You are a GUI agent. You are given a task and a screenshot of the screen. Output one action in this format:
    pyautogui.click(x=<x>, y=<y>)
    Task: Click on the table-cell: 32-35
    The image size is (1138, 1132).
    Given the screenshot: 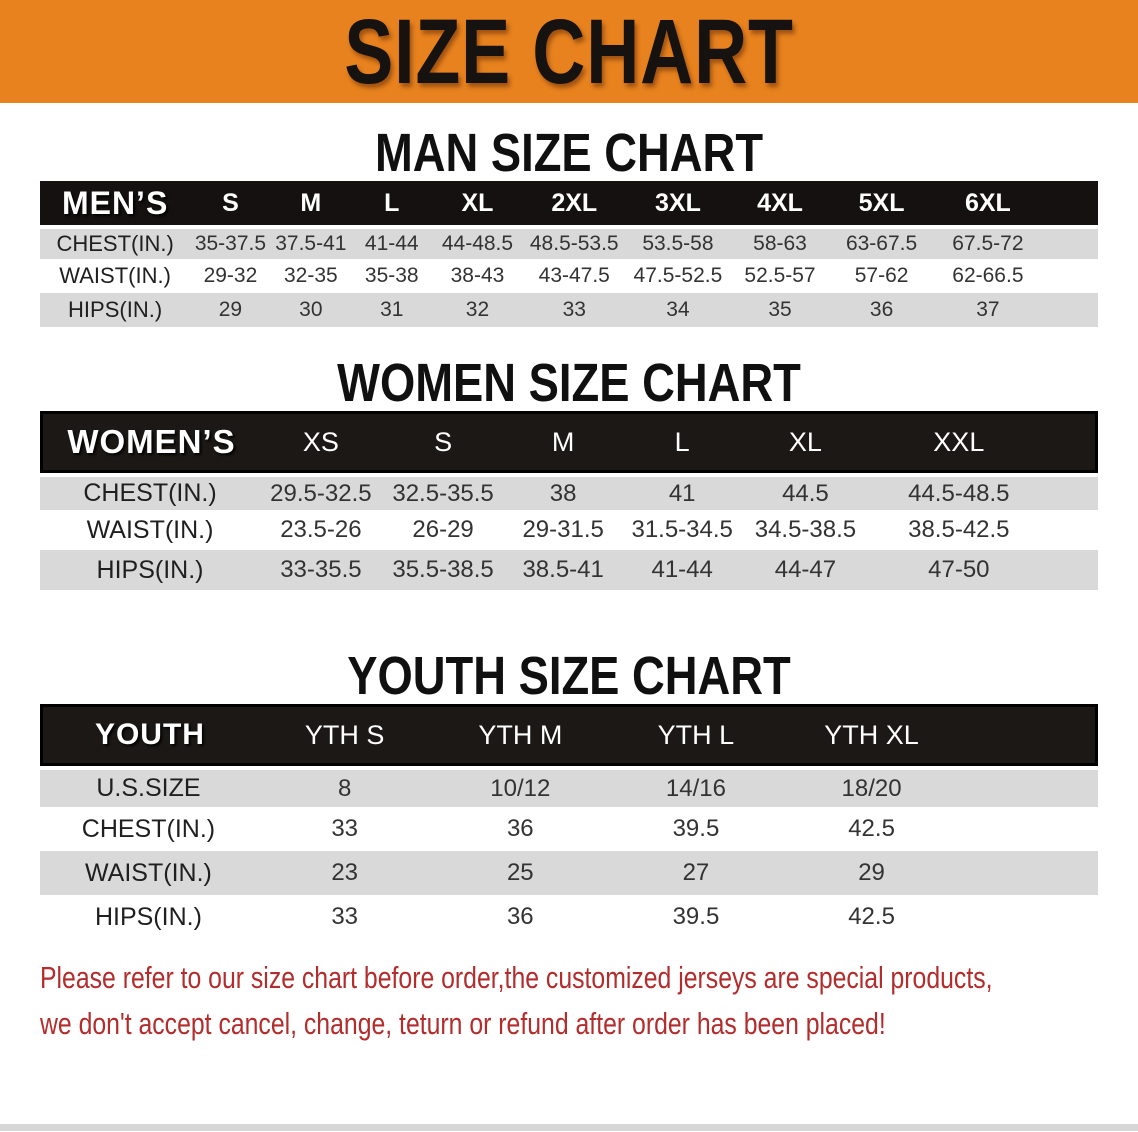 What is the action you would take?
    pyautogui.click(x=310, y=276)
    